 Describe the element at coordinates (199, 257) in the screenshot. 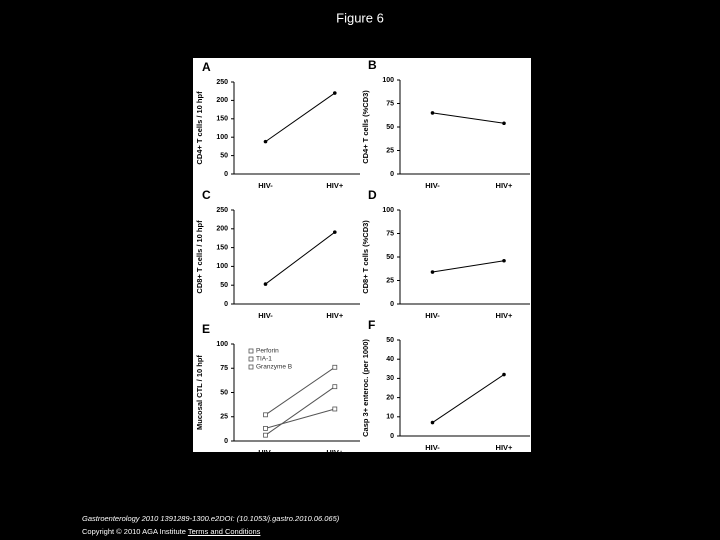

I see `y-axis-label: CD8+ T cells / 10 hpf` at that location.